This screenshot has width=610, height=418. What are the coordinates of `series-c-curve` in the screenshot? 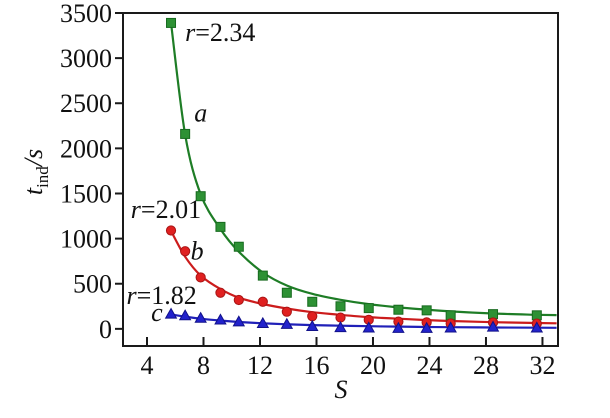 It's located at (363, 321).